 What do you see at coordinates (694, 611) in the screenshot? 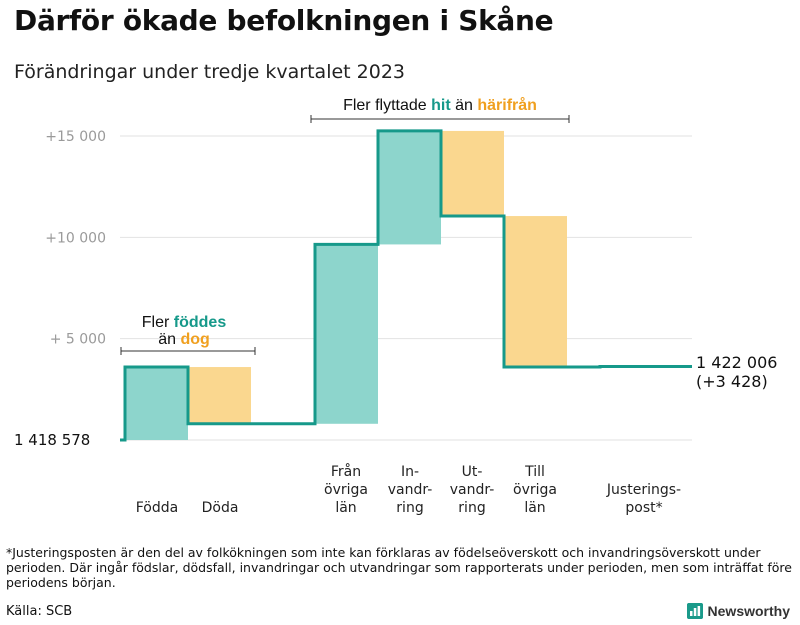
I see `newsworthy-logo-icon` at bounding box center [694, 611].